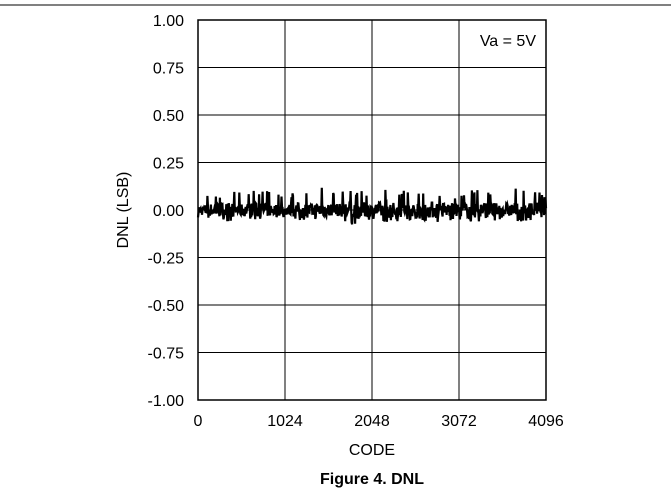  I want to click on x-tick-label: 3072, so click(459, 421).